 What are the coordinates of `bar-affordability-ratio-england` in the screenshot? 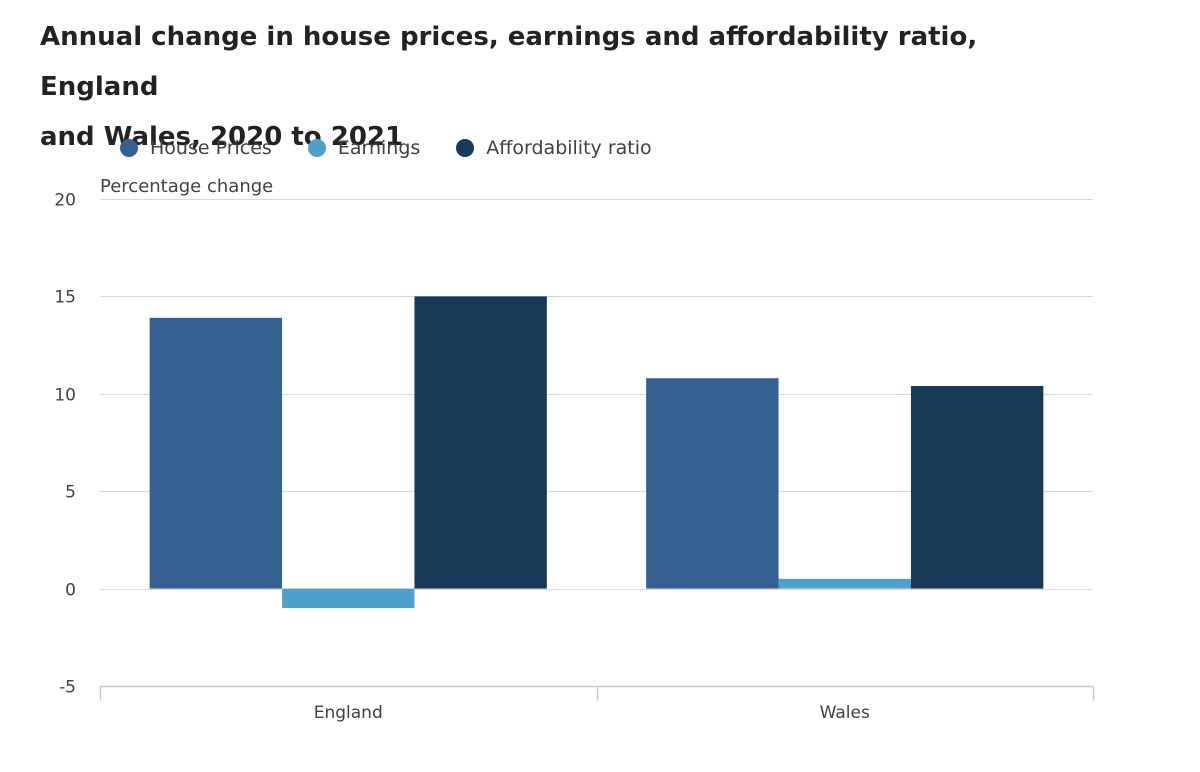 It's located at (480, 442).